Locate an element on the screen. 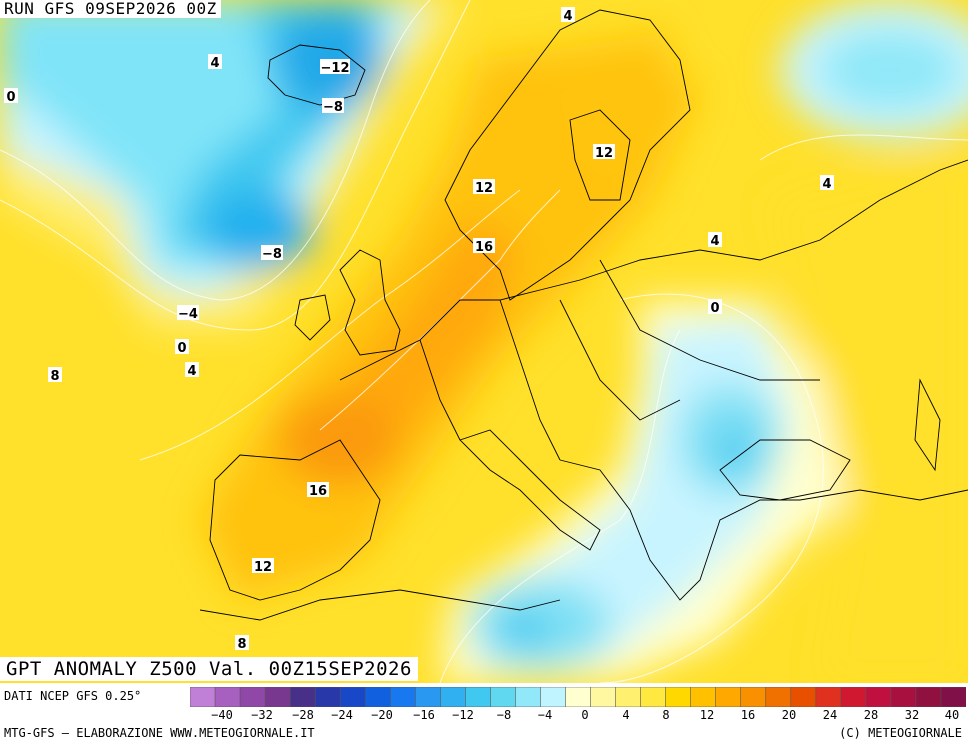 This screenshot has height=745, width=968. credit-right: (C) METEOGIORNALE is located at coordinates (900, 733).